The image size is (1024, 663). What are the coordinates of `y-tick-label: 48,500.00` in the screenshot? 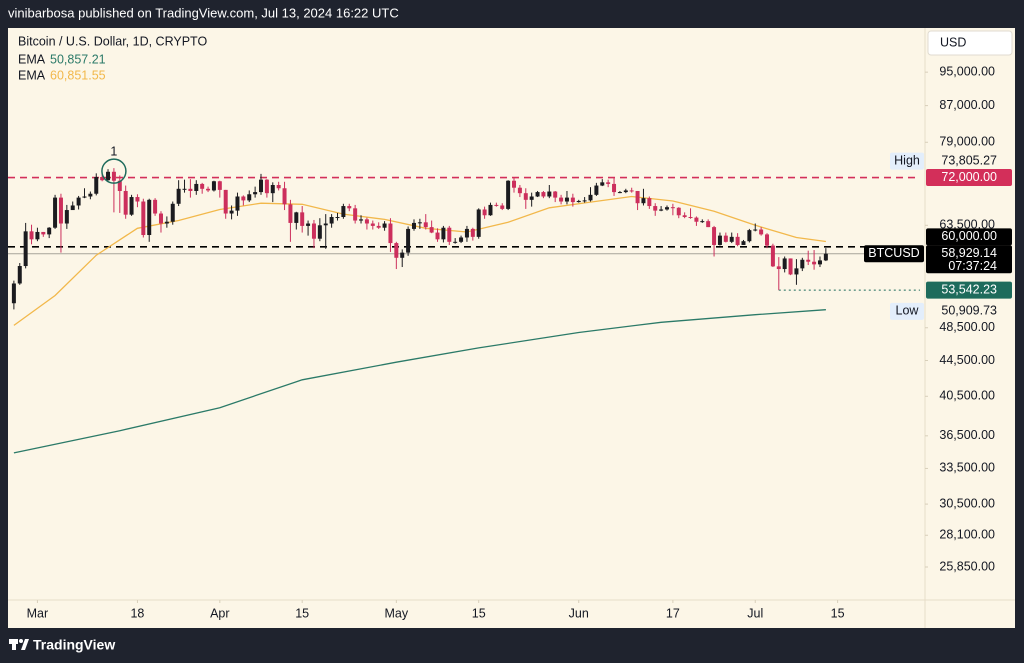 It's located at (967, 327).